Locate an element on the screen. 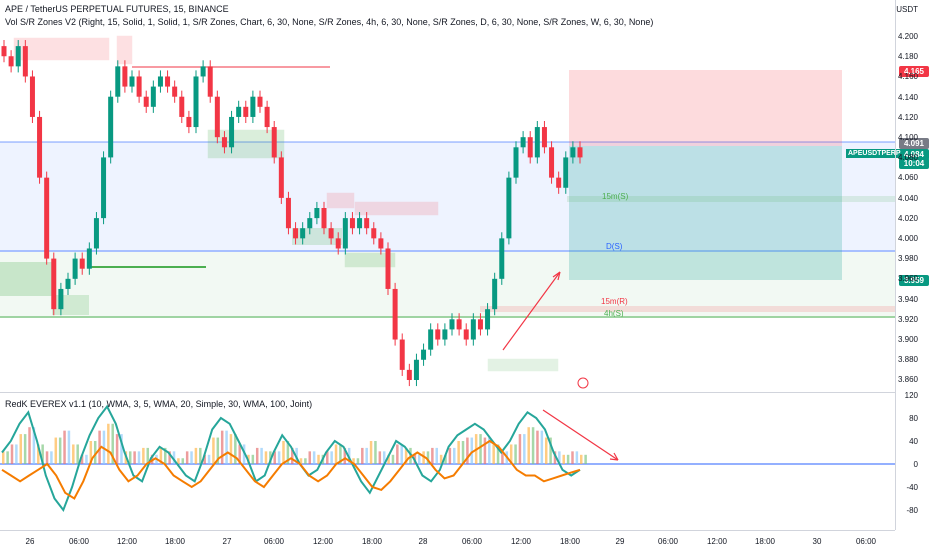  pane-divider is located at coordinates (447, 392).